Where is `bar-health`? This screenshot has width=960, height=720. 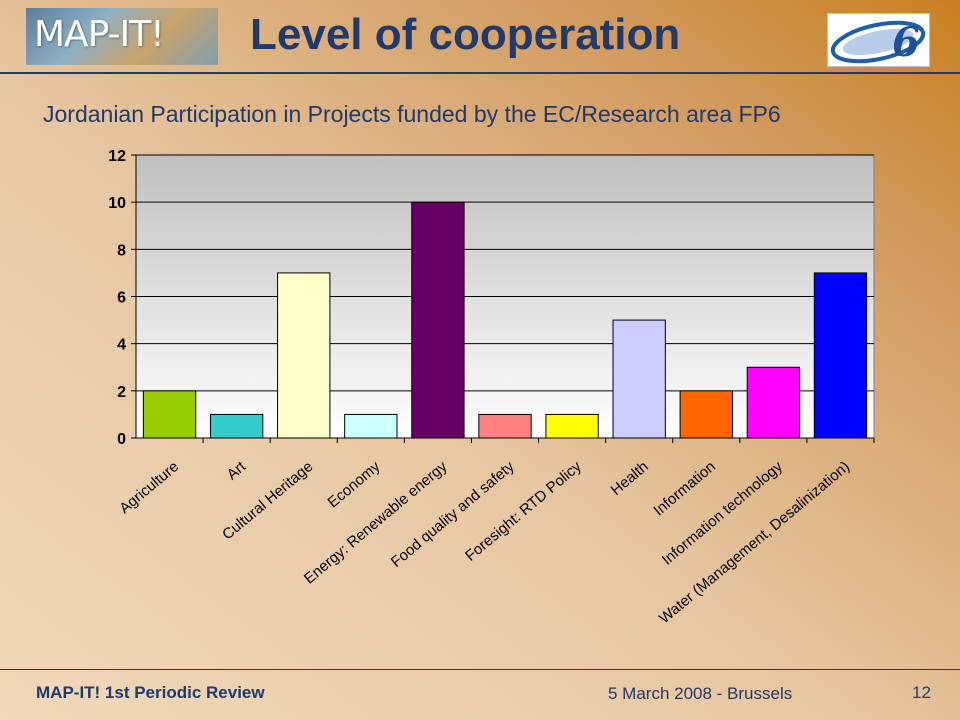
bar-health is located at coordinates (639, 379).